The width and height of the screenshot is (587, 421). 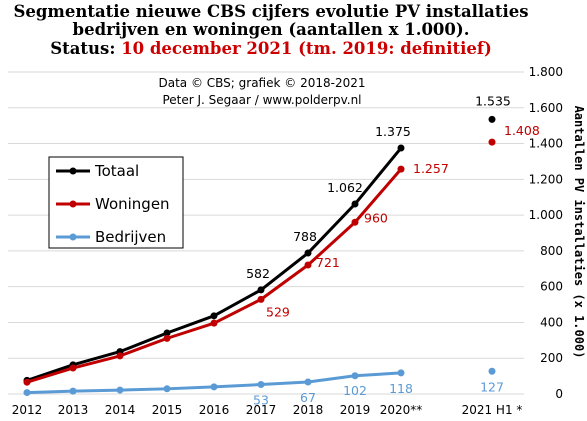 I want to click on x-tick-label: 2012, so click(x=27, y=410).